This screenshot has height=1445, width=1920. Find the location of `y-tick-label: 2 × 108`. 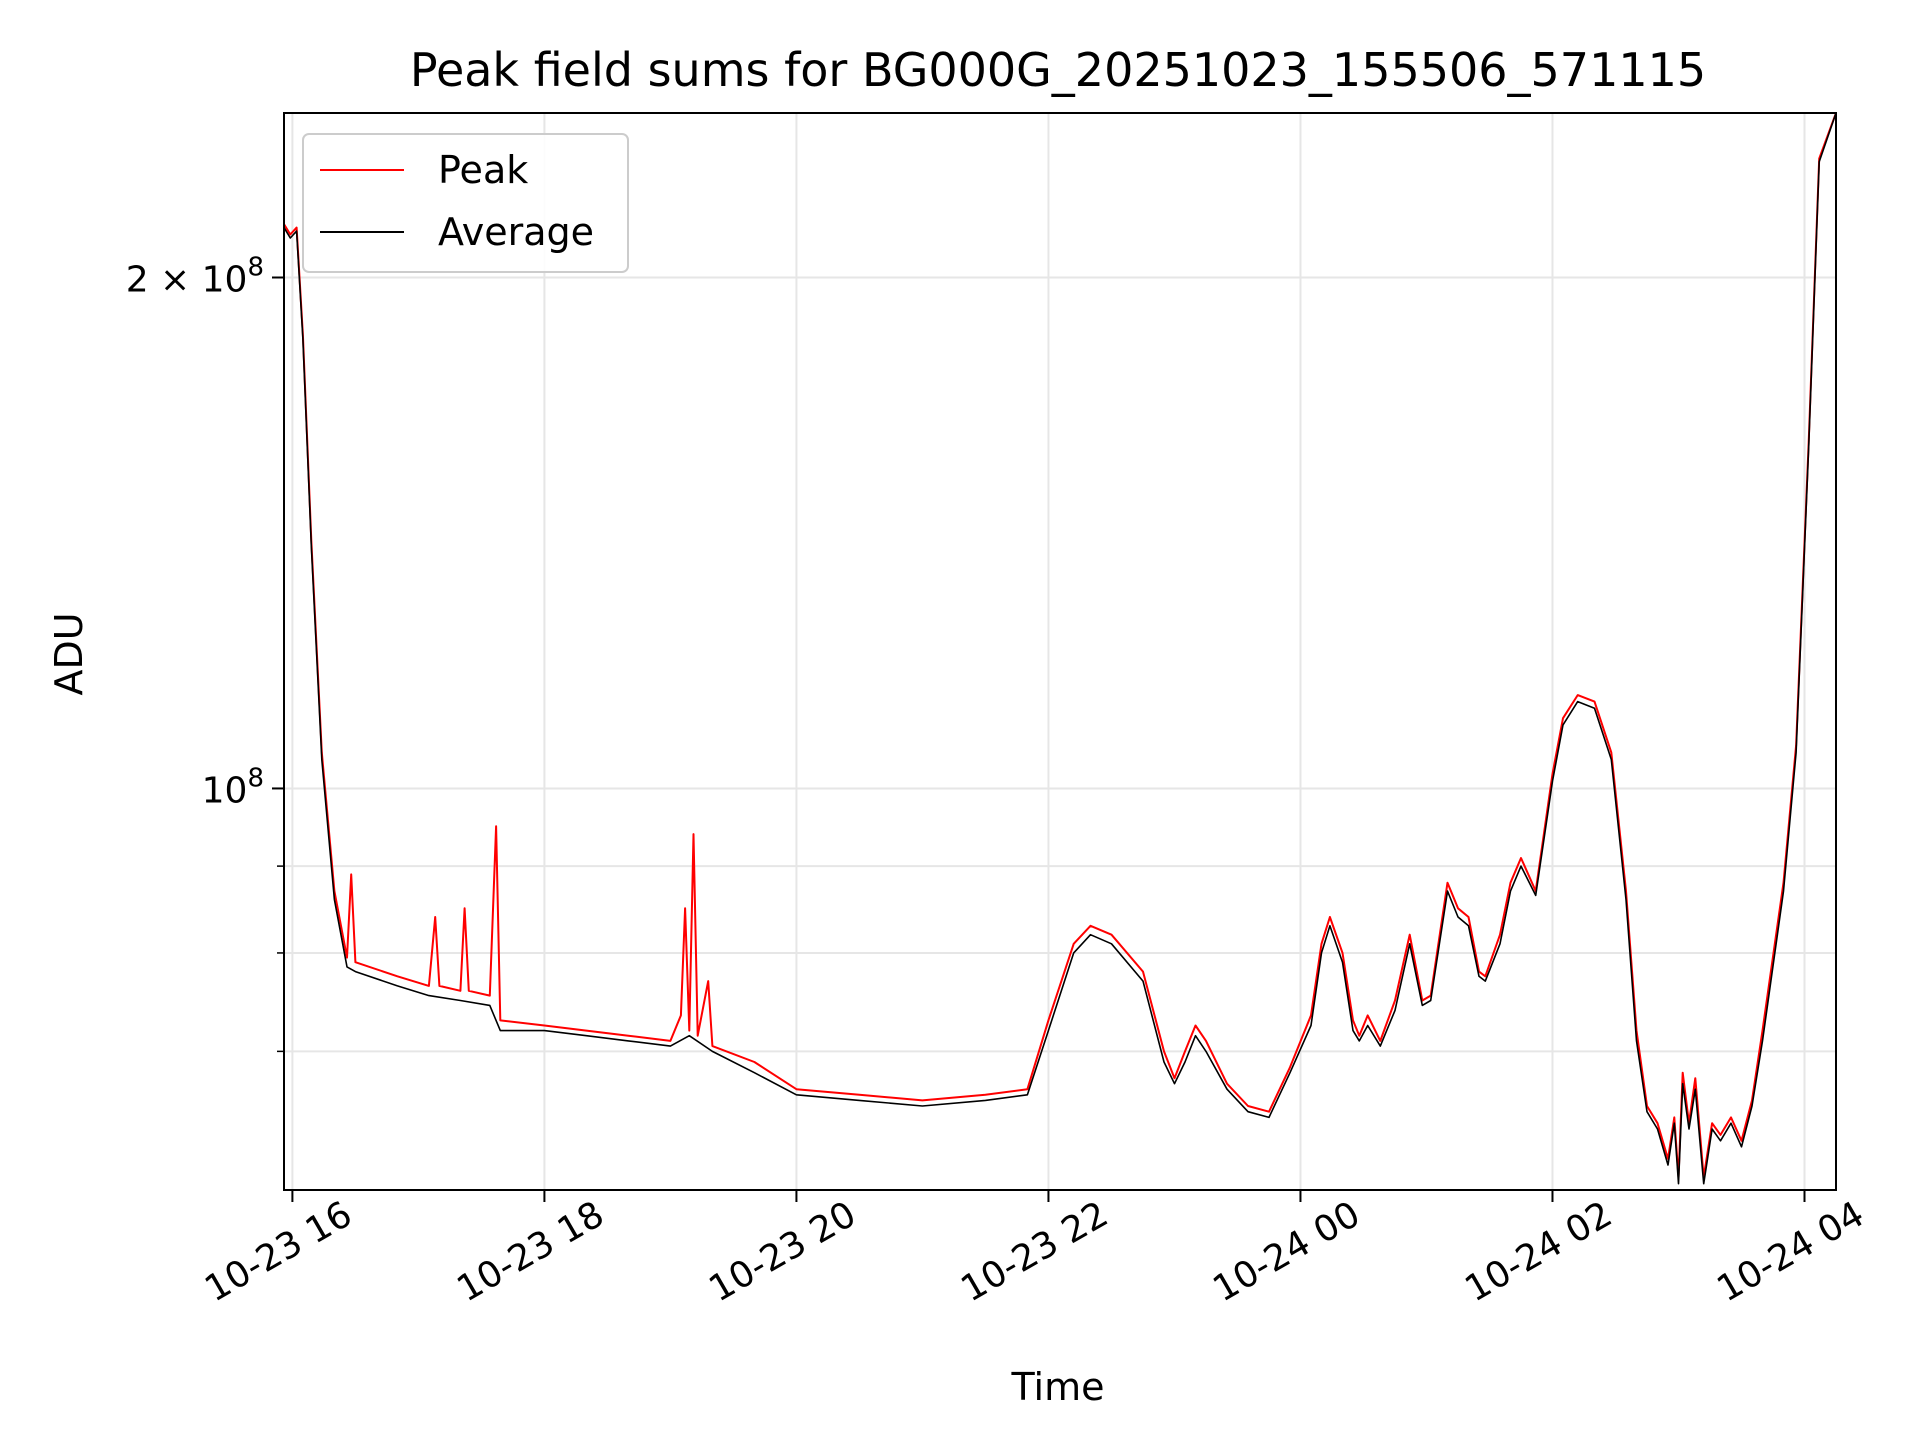

y-tick-label: 2 × 108 is located at coordinates (195, 276).